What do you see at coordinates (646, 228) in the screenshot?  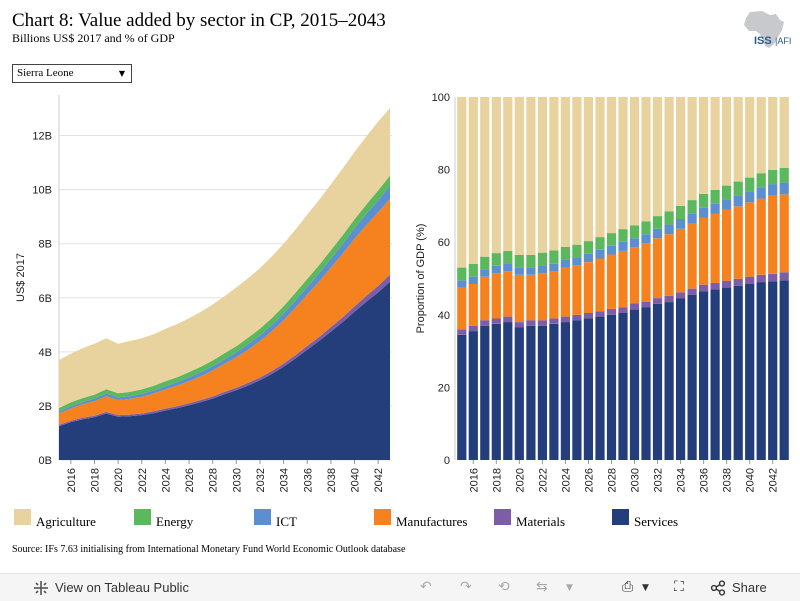 I see `bar-energy-2031` at bounding box center [646, 228].